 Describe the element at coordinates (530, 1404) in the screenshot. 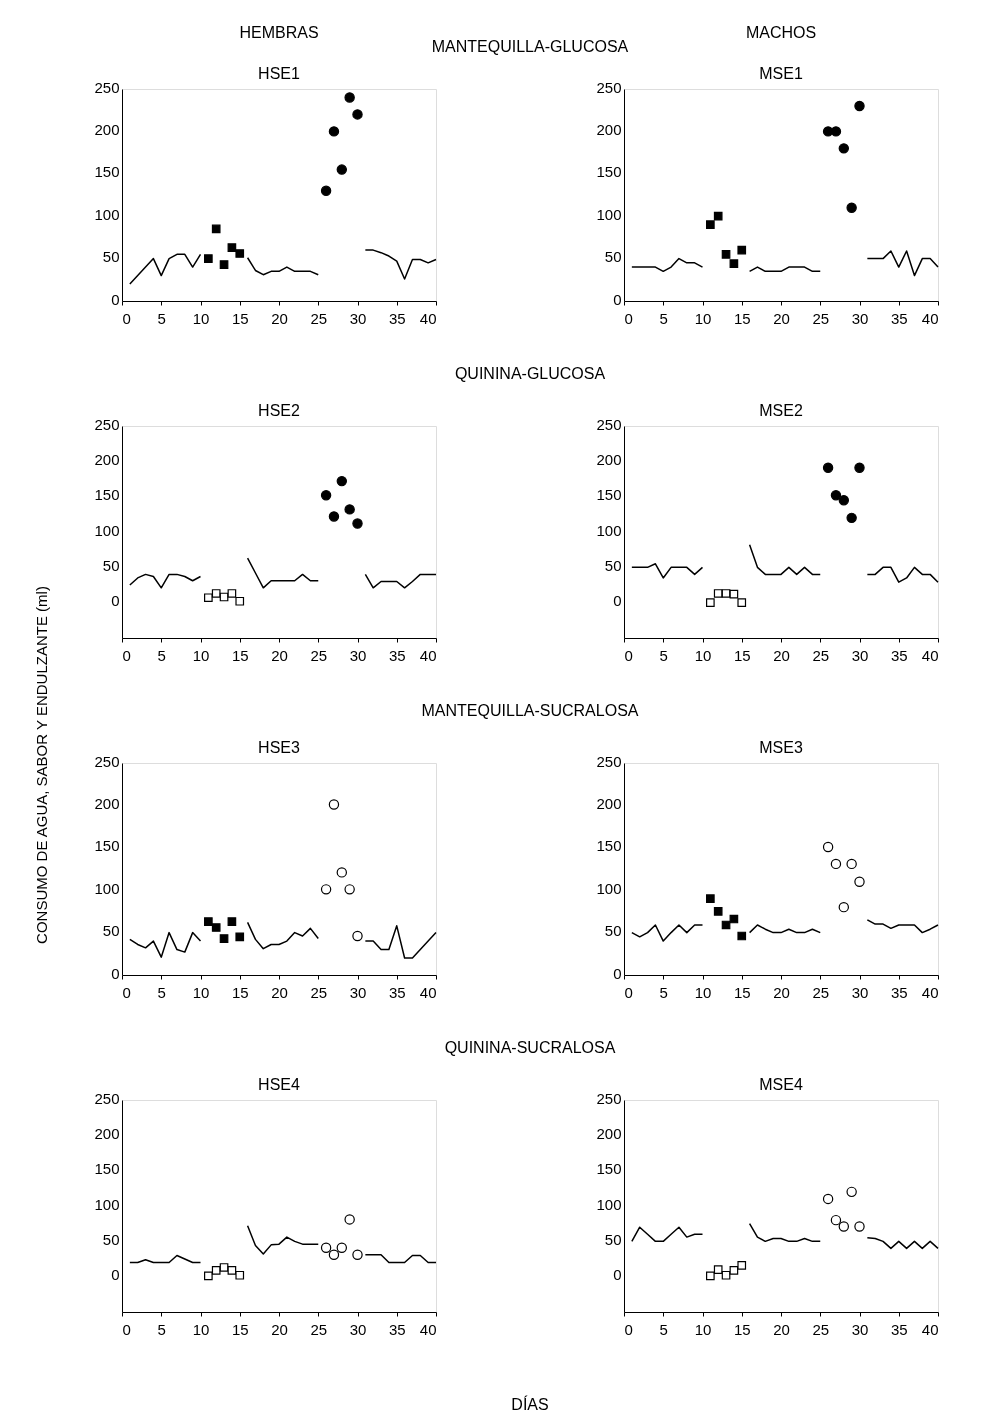

I see `x-axis-title: DÍAS` at that location.